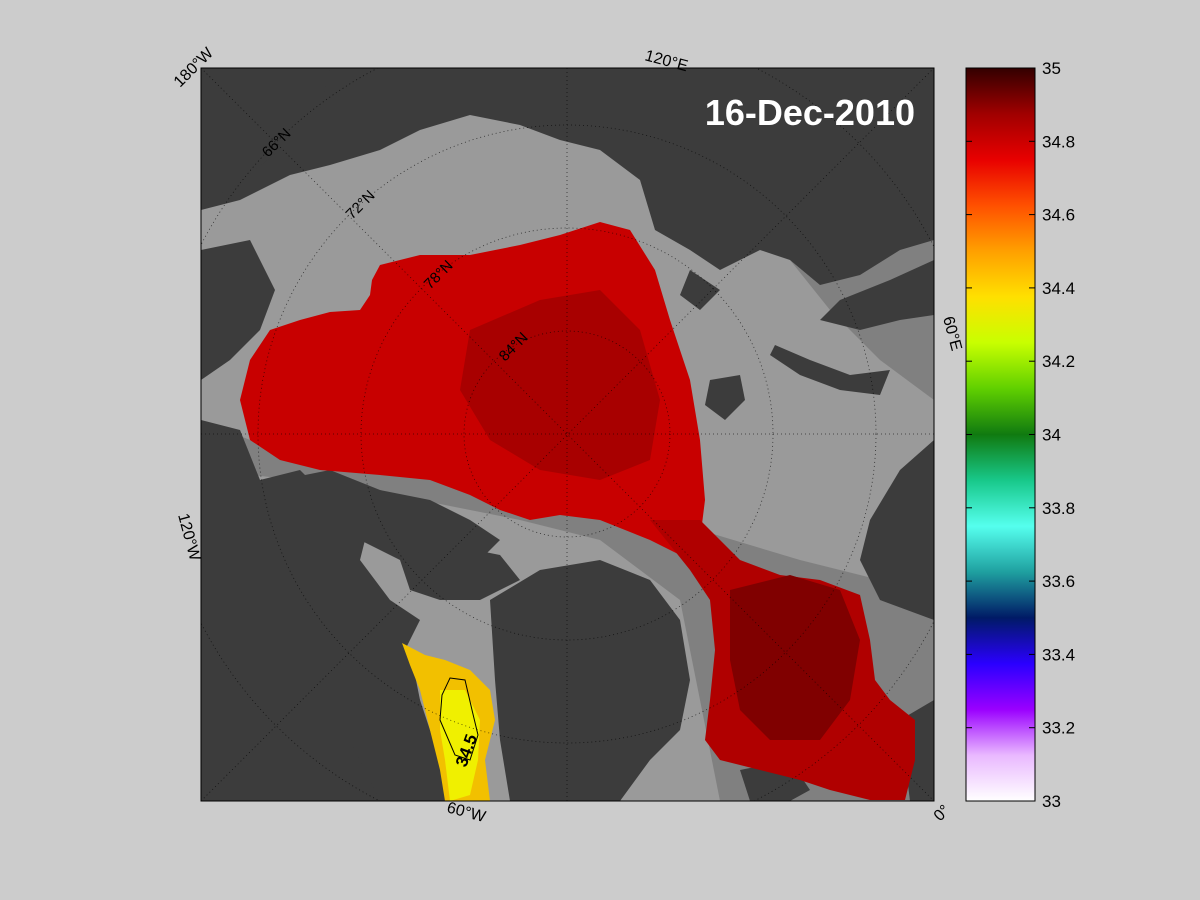 The width and height of the screenshot is (1200, 900). I want to click on colorbar-tick-label: 34.6, so click(1058, 215).